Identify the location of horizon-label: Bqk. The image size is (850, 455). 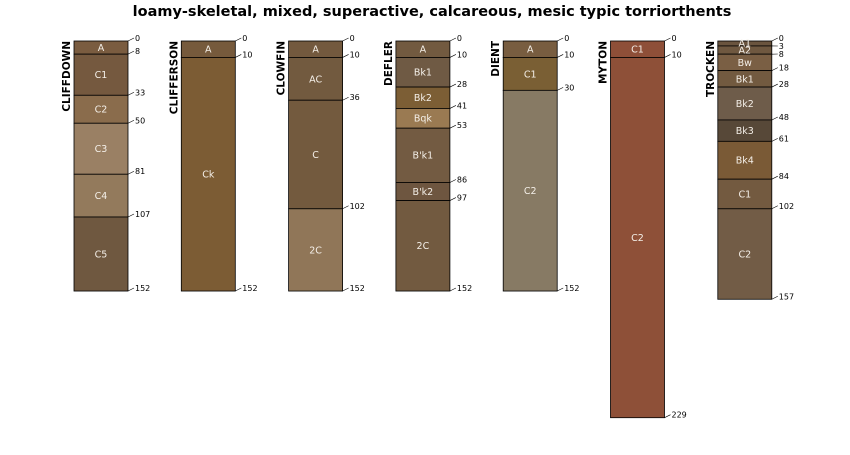
(423, 119).